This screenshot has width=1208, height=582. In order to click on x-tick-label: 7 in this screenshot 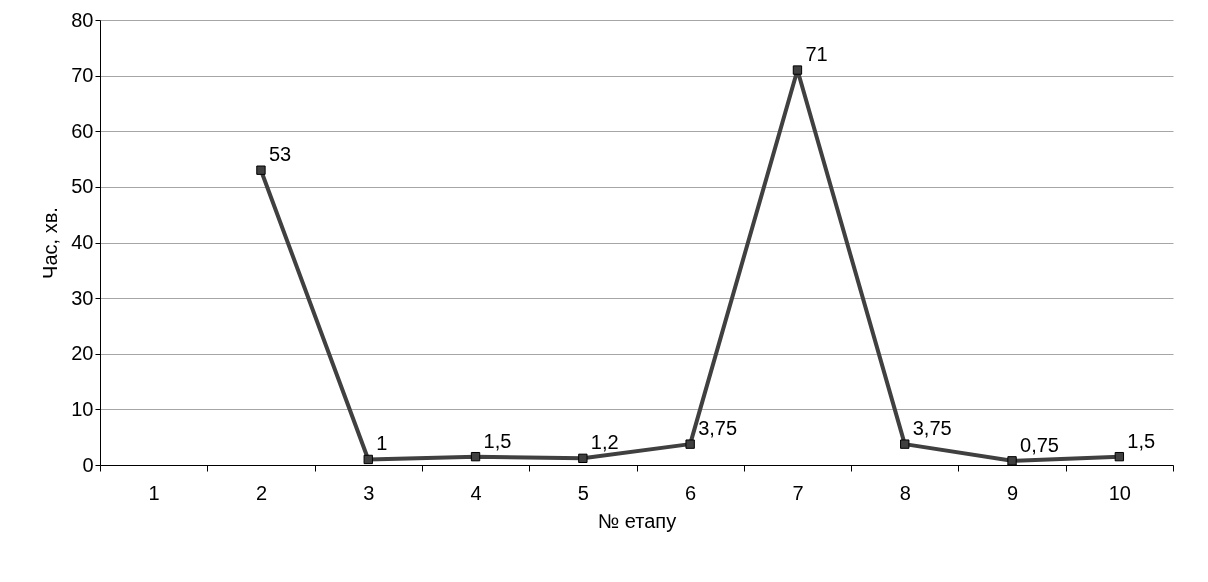, I will do `click(798, 492)`.